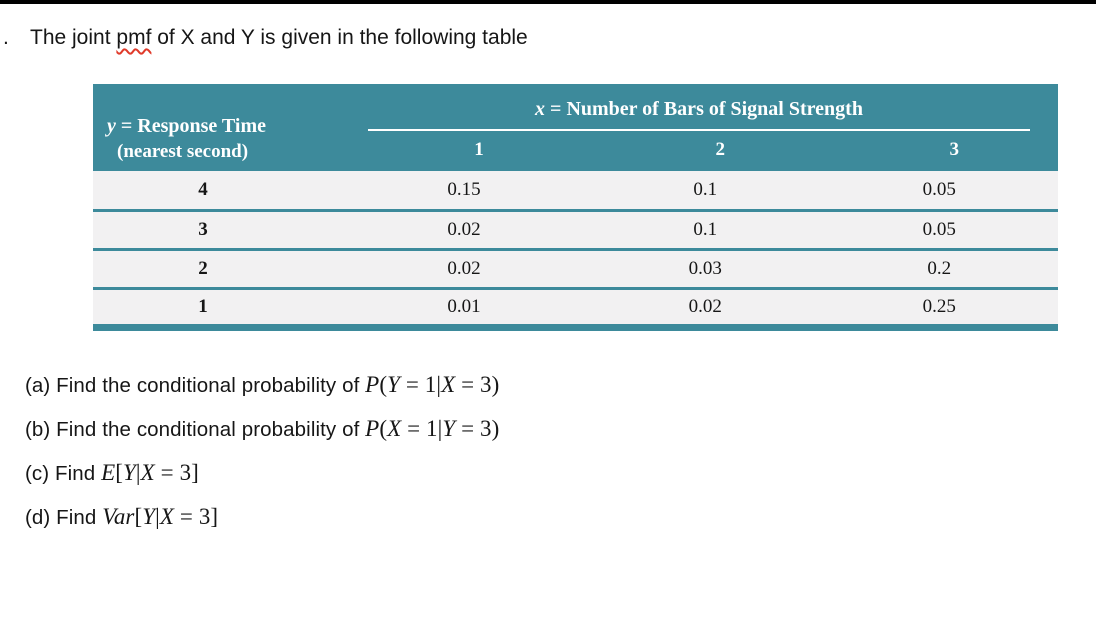  I want to click on question-a-math: P(Y = 1|X = 3), so click(432, 384).